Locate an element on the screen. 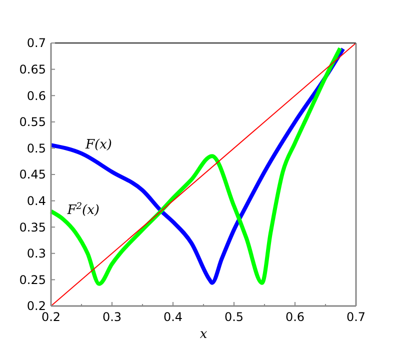 This screenshot has width=407, height=351. x-tick-label: 0.4 is located at coordinates (173, 317).